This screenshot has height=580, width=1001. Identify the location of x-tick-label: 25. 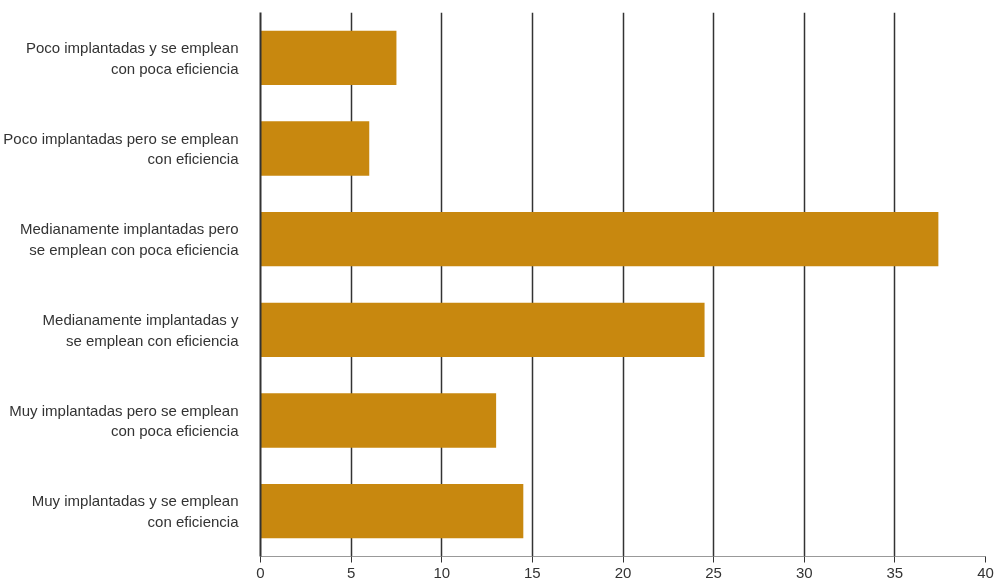
(713, 571).